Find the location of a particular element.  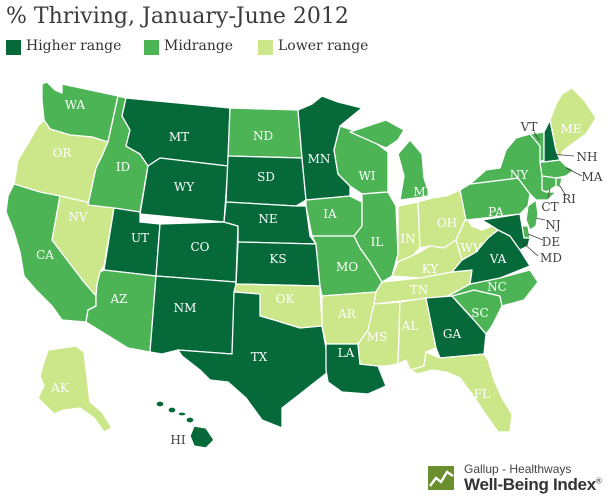

label-HI: HI is located at coordinates (177, 440).